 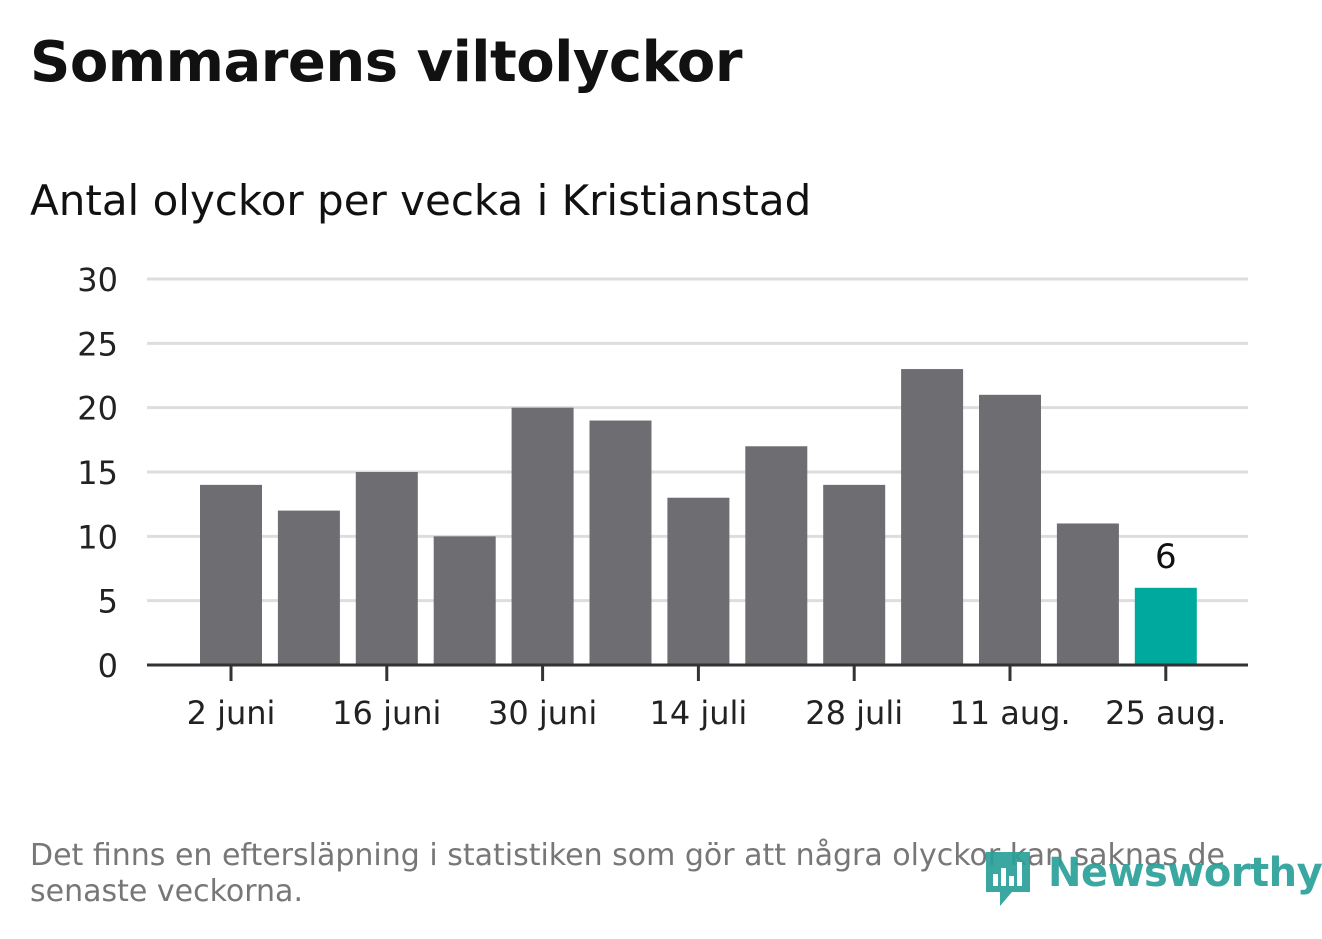 I want to click on chart-subtitle: Antal olyckor per vecka i Kristianstad, so click(x=421, y=200).